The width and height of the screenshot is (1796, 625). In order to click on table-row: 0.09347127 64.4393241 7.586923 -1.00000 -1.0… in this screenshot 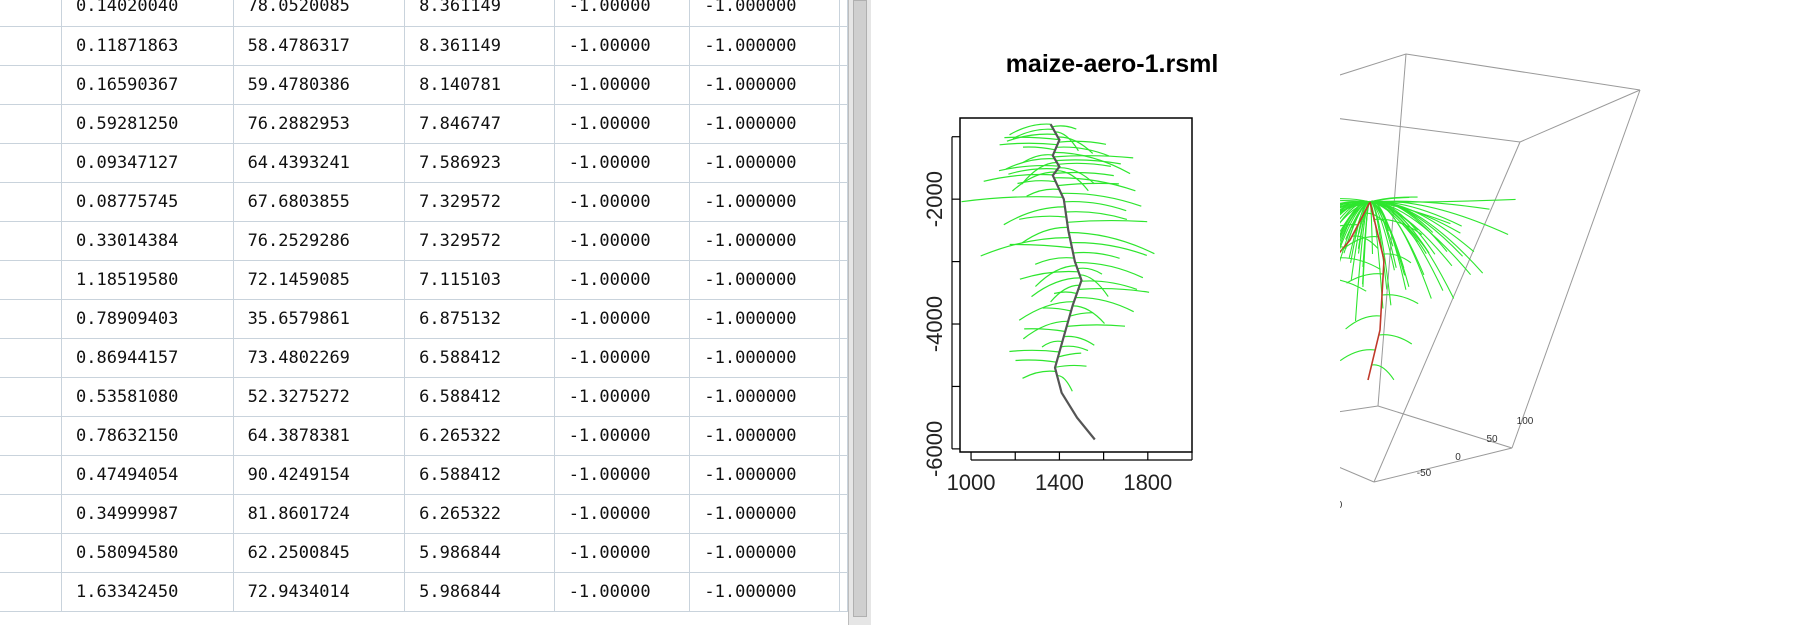, I will do `click(424, 163)`.